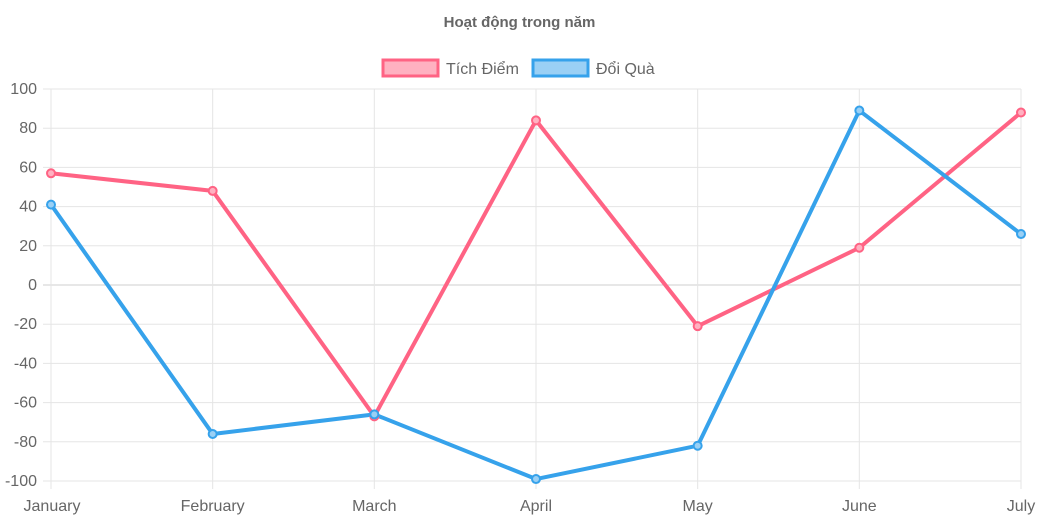  Describe the element at coordinates (593, 68) in the screenshot. I see `legend-item-2: Đổi Quà` at that location.